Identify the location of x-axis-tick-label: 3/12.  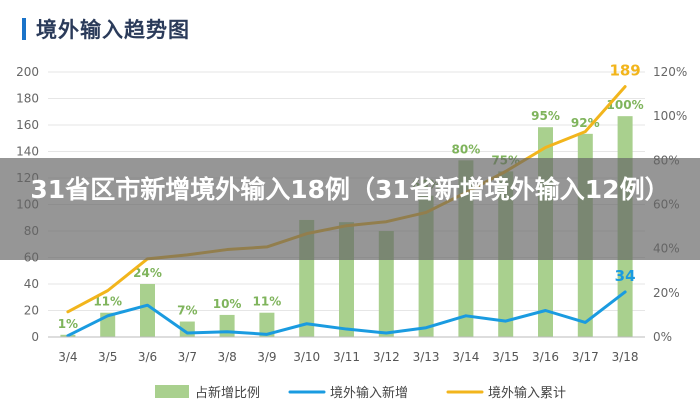
(386, 357).